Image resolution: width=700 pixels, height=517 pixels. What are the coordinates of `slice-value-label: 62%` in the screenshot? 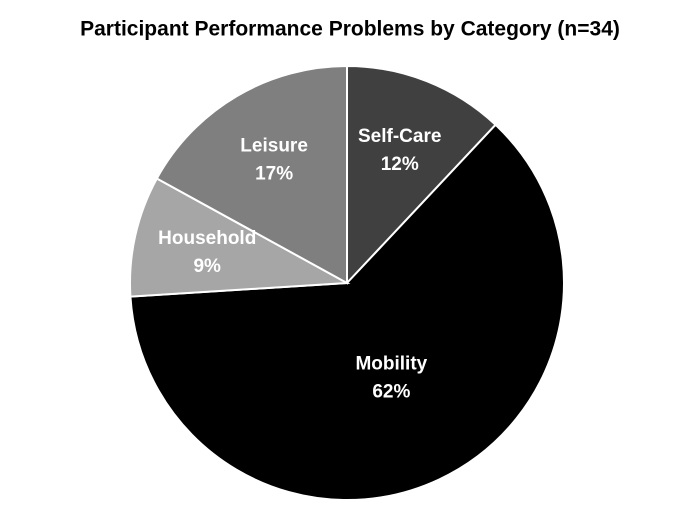 It's located at (391, 391).